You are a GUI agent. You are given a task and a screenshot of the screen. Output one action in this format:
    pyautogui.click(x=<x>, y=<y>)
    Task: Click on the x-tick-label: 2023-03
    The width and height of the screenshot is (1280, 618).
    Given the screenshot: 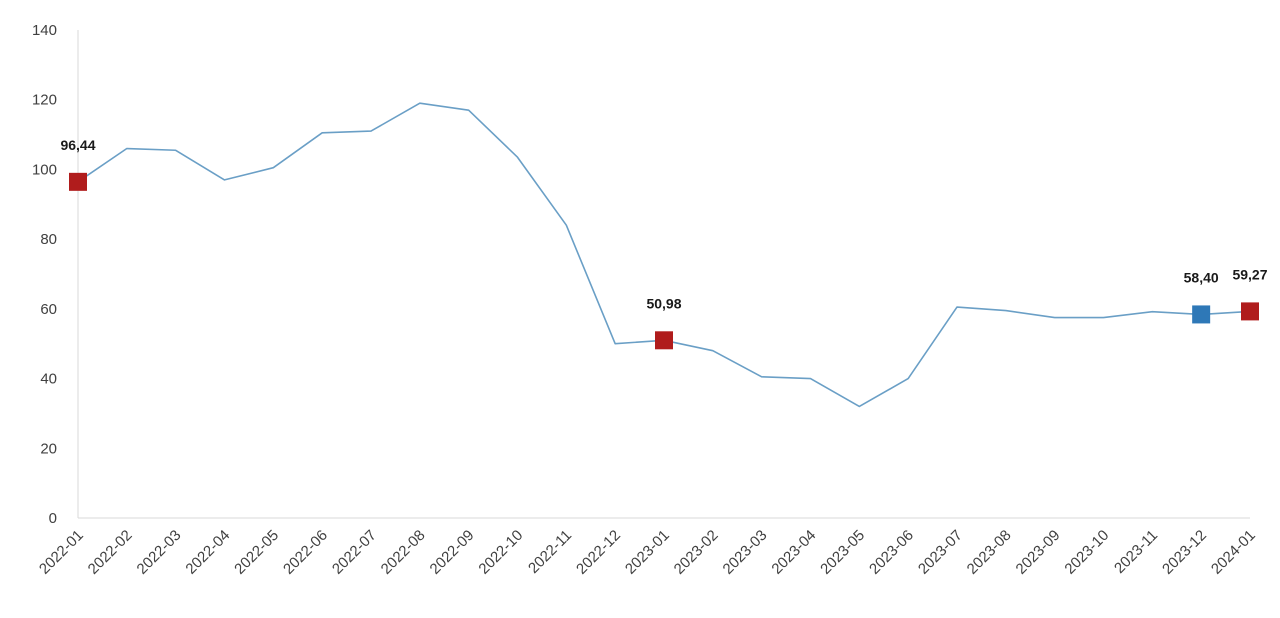 What is the action you would take?
    pyautogui.click(x=745, y=552)
    